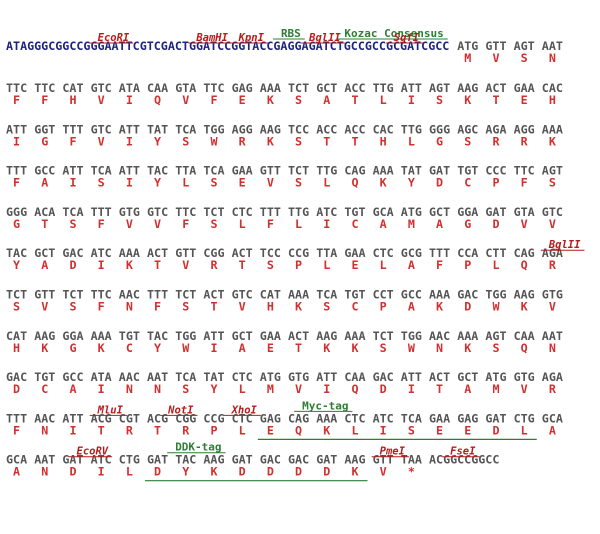 Image resolution: width=600 pixels, height=534 pixels. What do you see at coordinates (383, 253) in the screenshot?
I see `codon: CTC` at bounding box center [383, 253].